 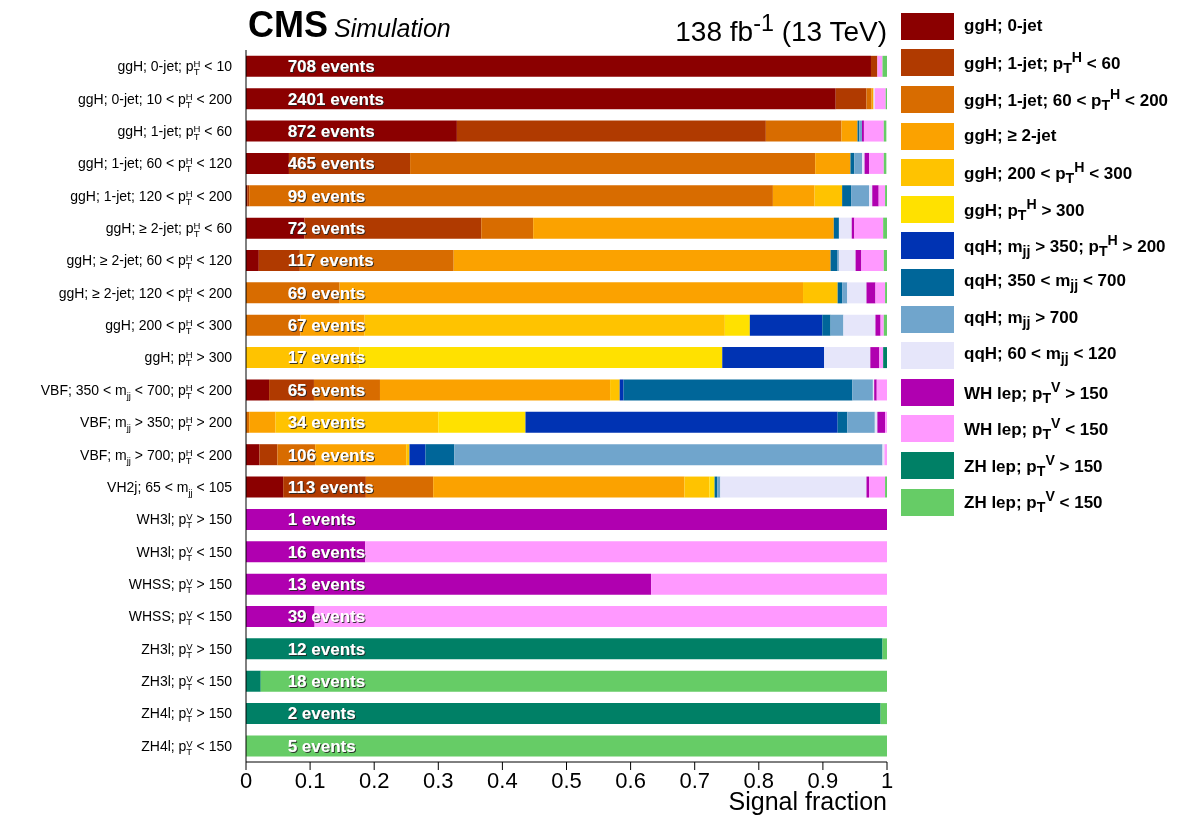 What do you see at coordinates (336, 99) in the screenshot?
I see `annotation: 2401 events` at bounding box center [336, 99].